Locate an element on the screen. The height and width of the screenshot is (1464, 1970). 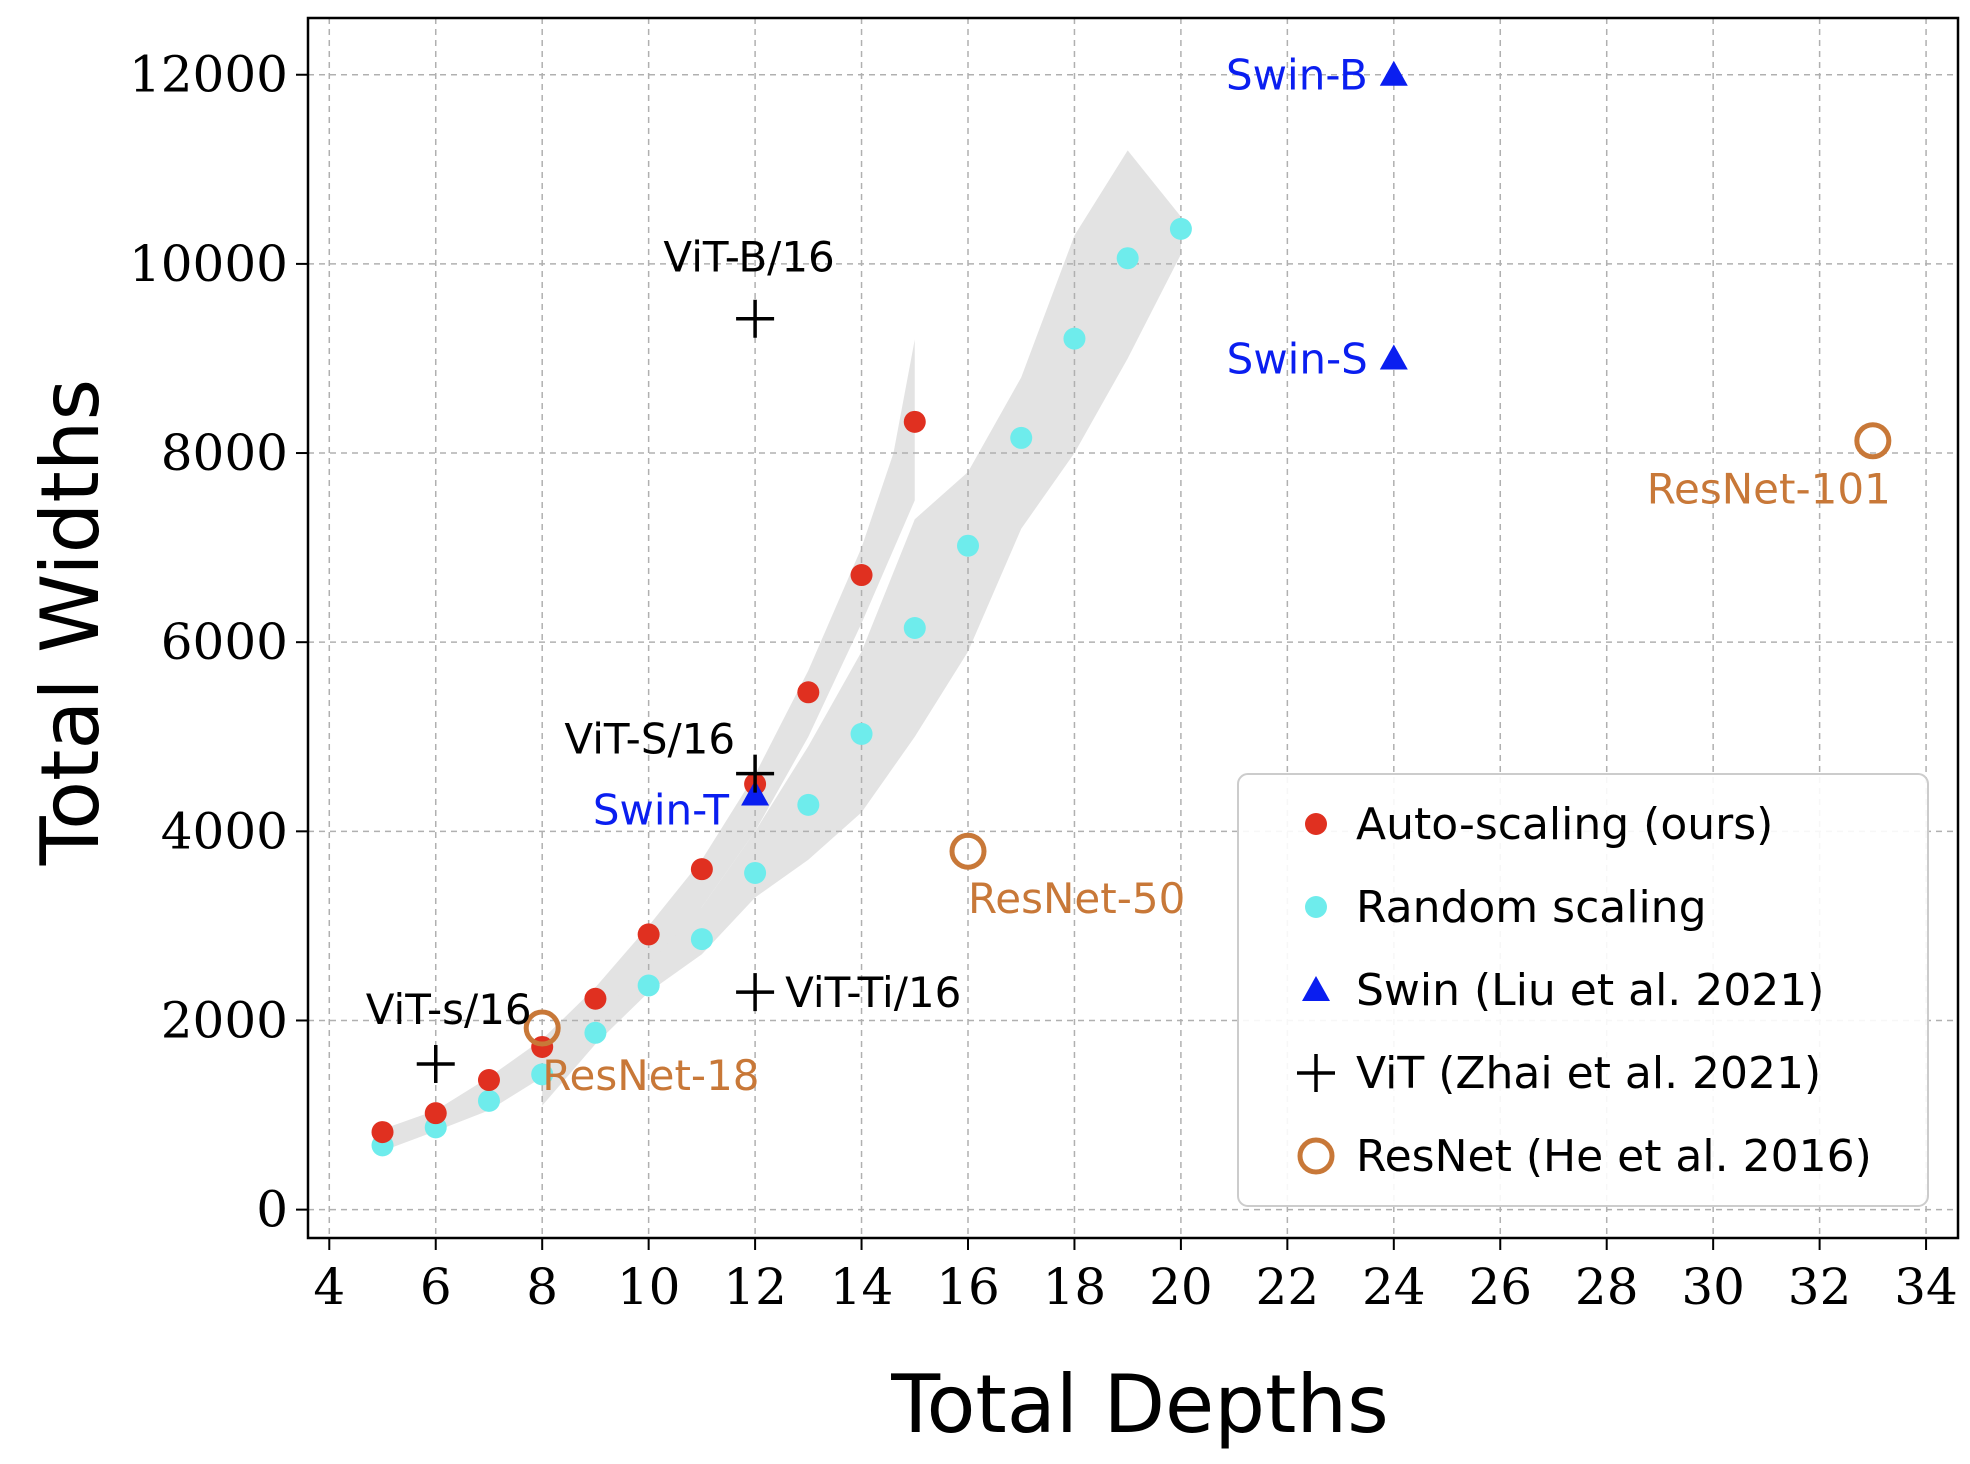
x-tick-label: 8 is located at coordinates (542, 1287).